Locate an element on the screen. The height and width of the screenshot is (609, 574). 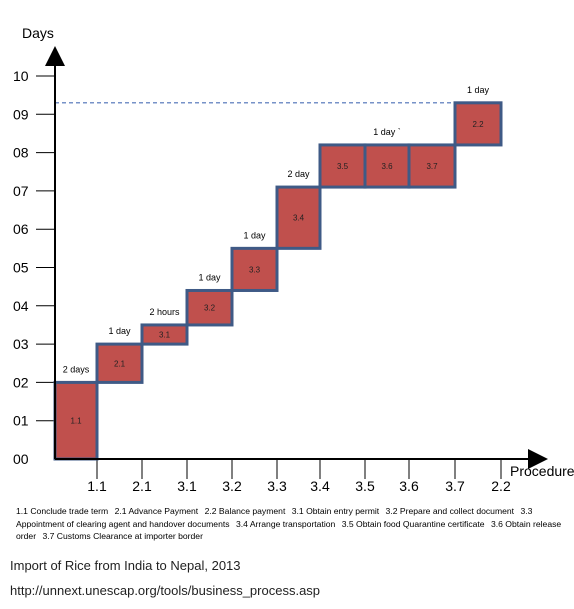
step-box-3.5 is located at coordinates (342, 166).